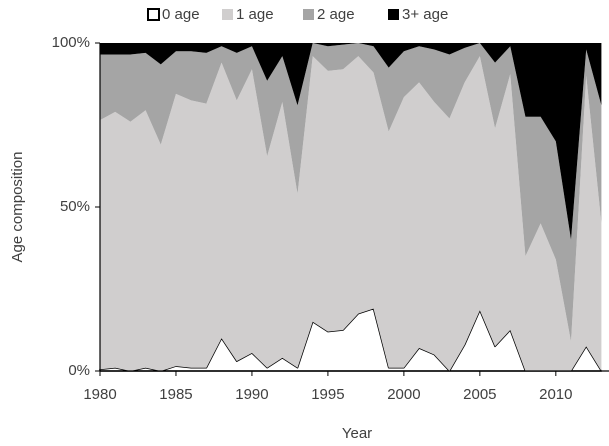 The width and height of the screenshot is (609, 446). Describe the element at coordinates (175, 394) in the screenshot. I see `x-tick-label: 1985` at that location.